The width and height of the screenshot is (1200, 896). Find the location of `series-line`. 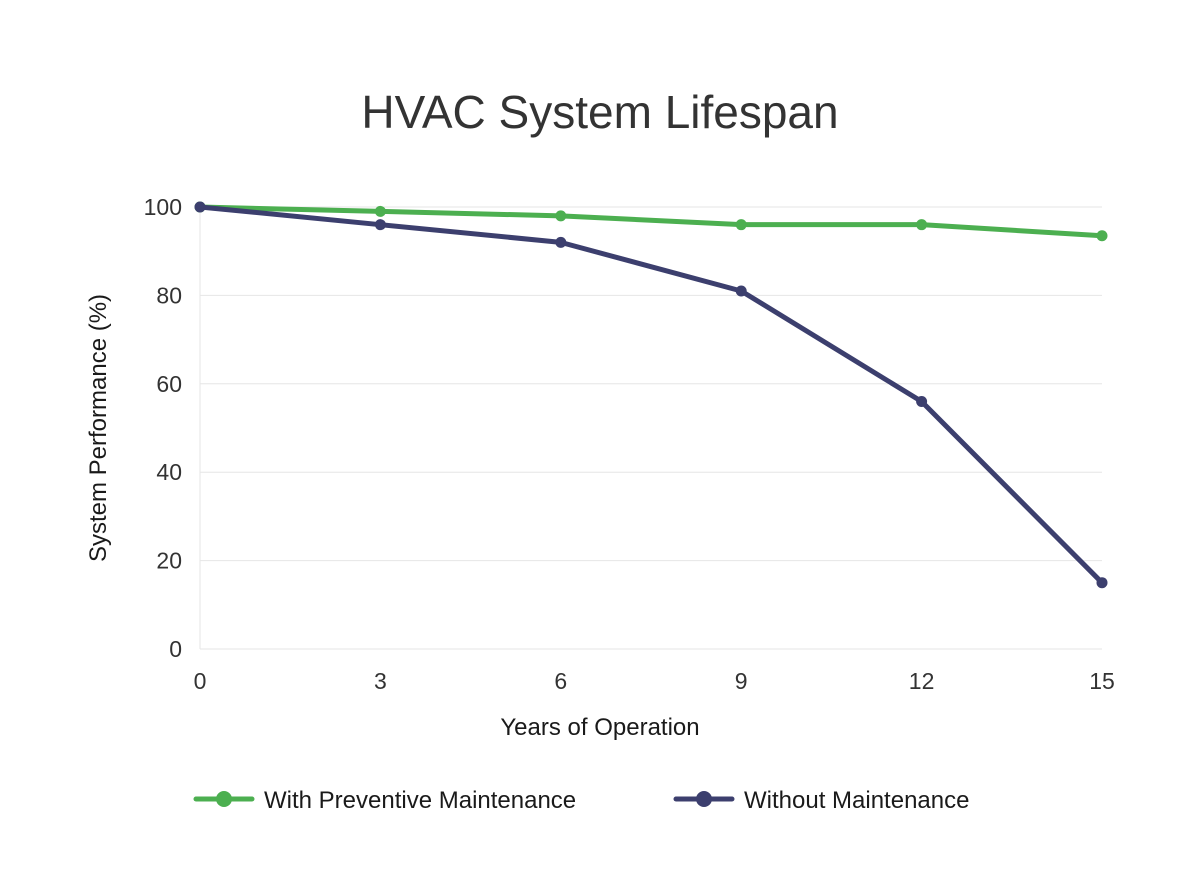

series-line is located at coordinates (651, 221).